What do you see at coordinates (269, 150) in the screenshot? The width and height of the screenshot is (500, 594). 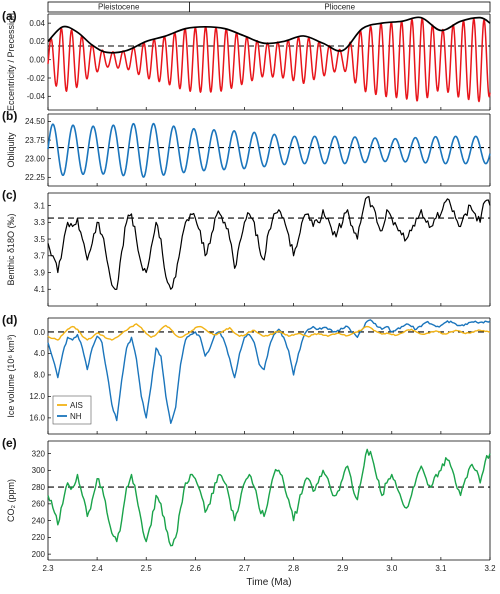 I see `series-line-obliquity` at bounding box center [269, 150].